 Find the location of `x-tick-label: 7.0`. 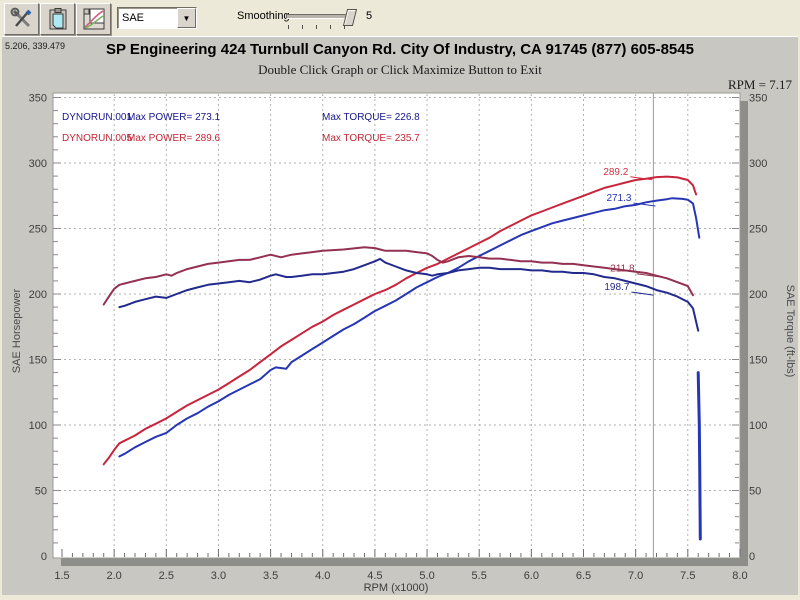

x-tick-label: 7.0 is located at coordinates (635, 576).